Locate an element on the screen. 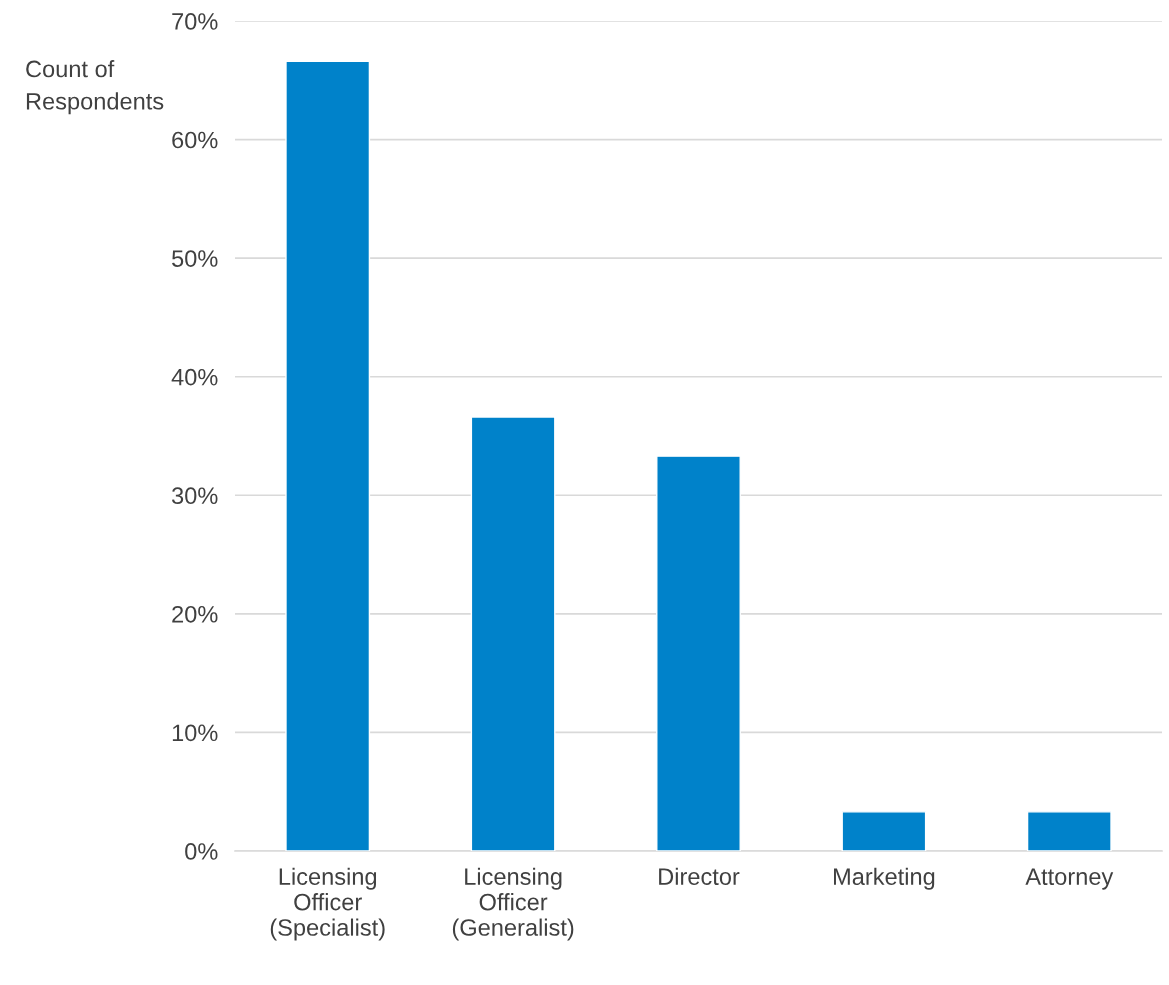 The height and width of the screenshot is (985, 1169). x-tick-label: Marketing is located at coordinates (884, 878).